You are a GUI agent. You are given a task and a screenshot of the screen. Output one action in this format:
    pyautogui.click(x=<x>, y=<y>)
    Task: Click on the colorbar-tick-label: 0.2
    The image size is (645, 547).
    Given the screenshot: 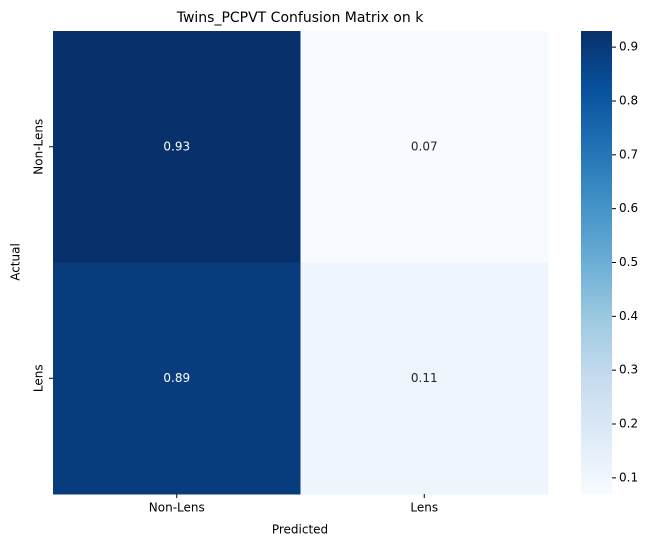 What is the action you would take?
    pyautogui.click(x=628, y=424)
    